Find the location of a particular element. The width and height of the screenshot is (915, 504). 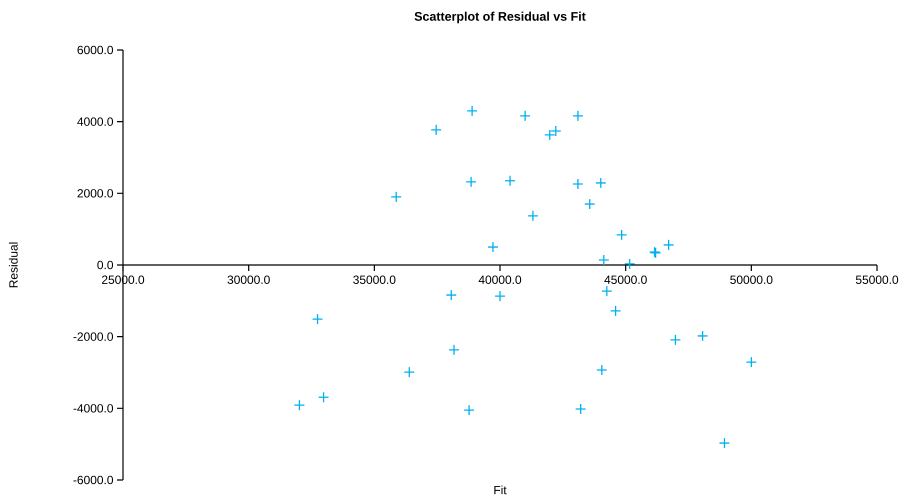

x-tick-label: 30000.0 is located at coordinates (249, 280).